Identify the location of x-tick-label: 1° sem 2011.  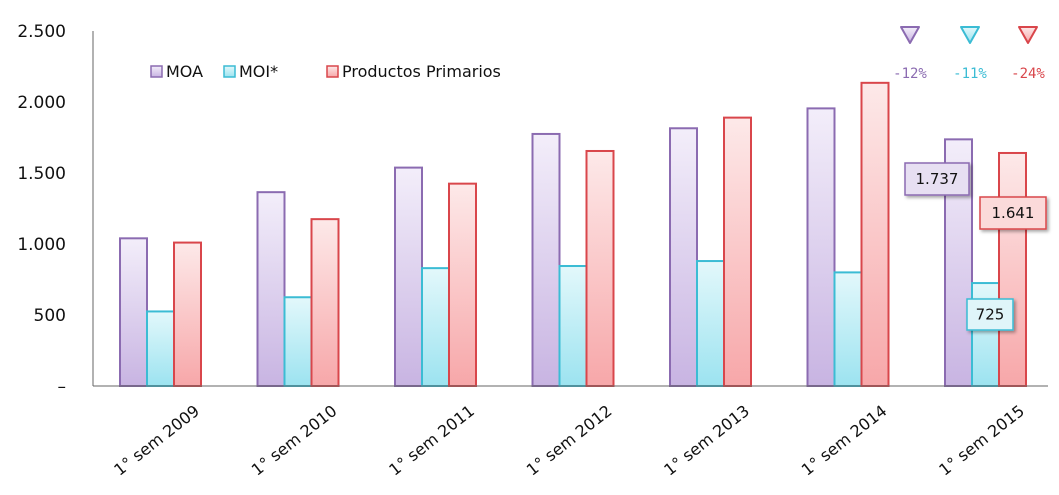
(431, 440).